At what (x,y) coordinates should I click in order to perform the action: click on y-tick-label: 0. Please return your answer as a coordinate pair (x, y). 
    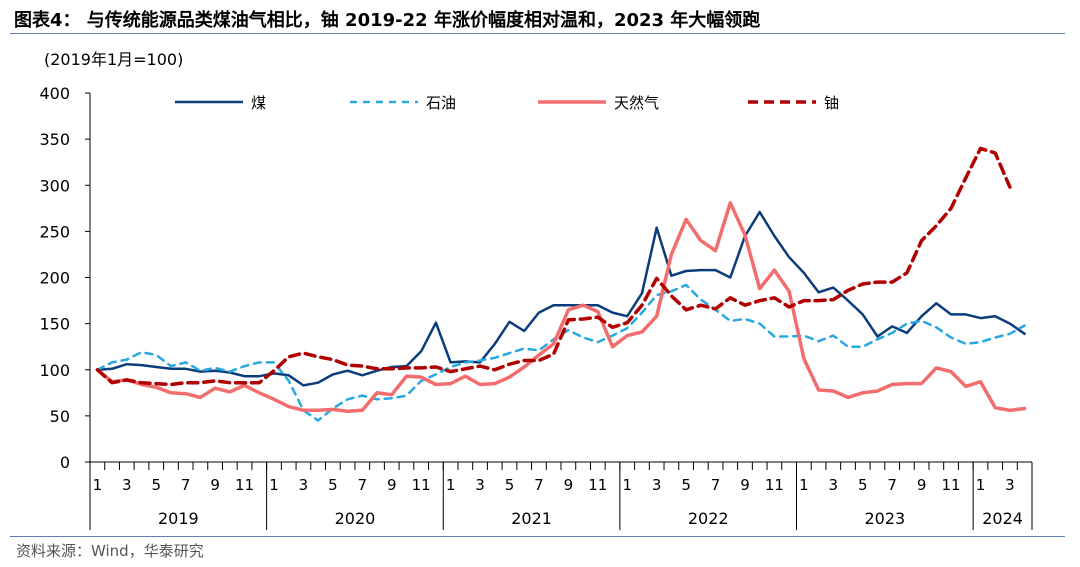
    Looking at the image, I should click on (65, 462).